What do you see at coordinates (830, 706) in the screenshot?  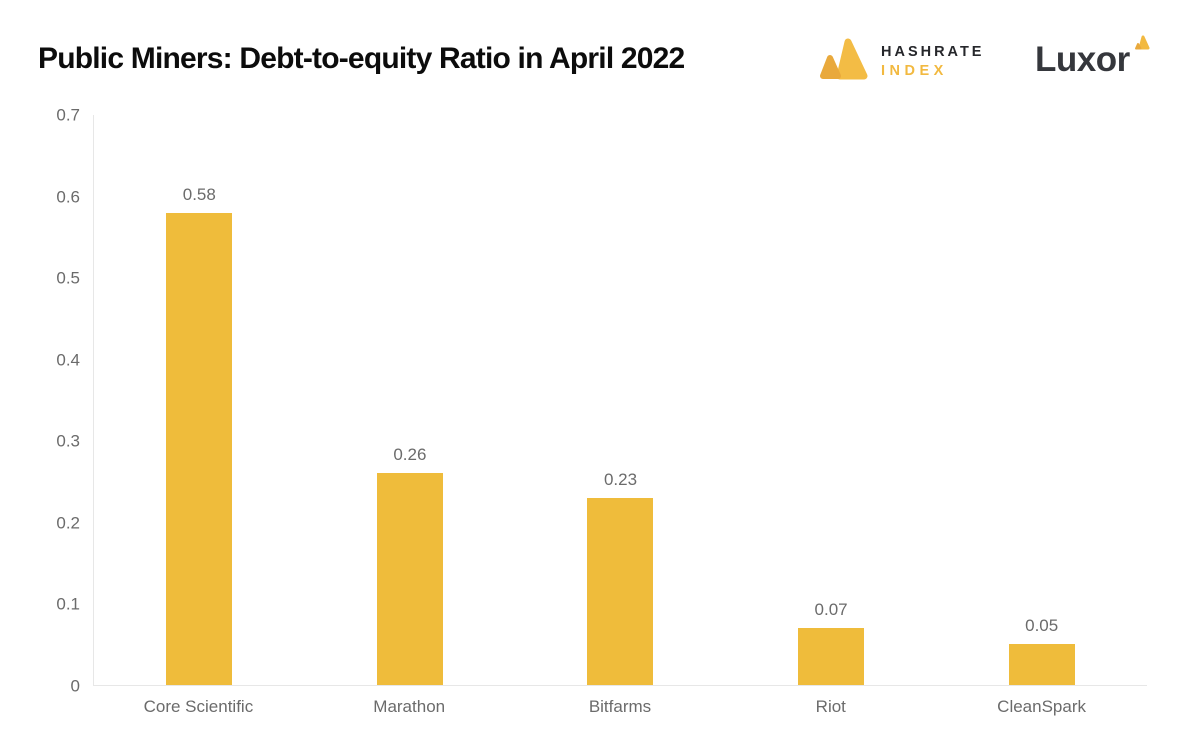 I see `x-category-label: Riot` at bounding box center [830, 706].